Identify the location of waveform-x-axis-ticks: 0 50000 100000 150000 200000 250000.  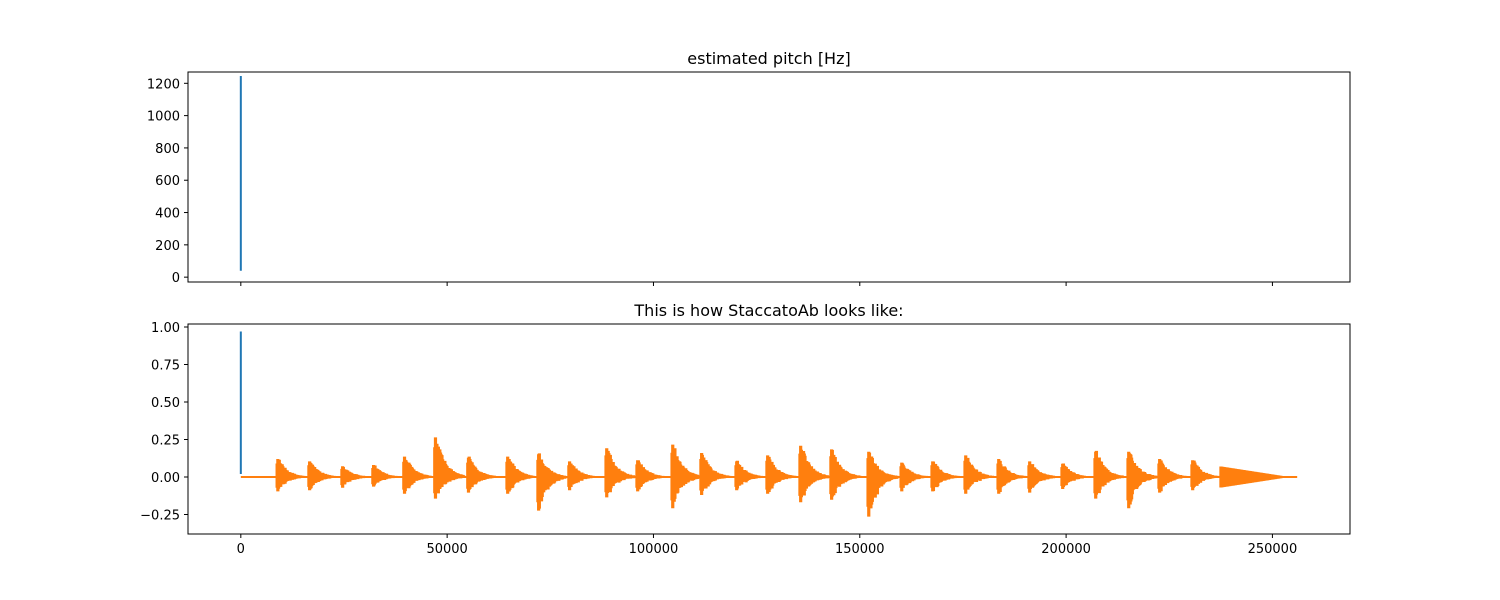
(767, 545).